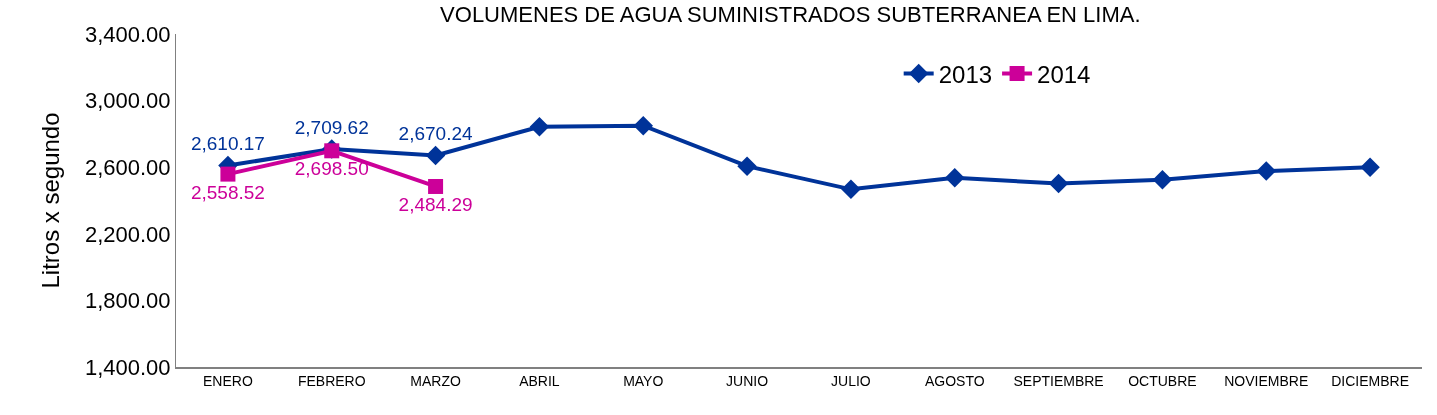 This screenshot has width=1437, height=415. I want to click on y-tick-label: 2,600.00, so click(127, 167).